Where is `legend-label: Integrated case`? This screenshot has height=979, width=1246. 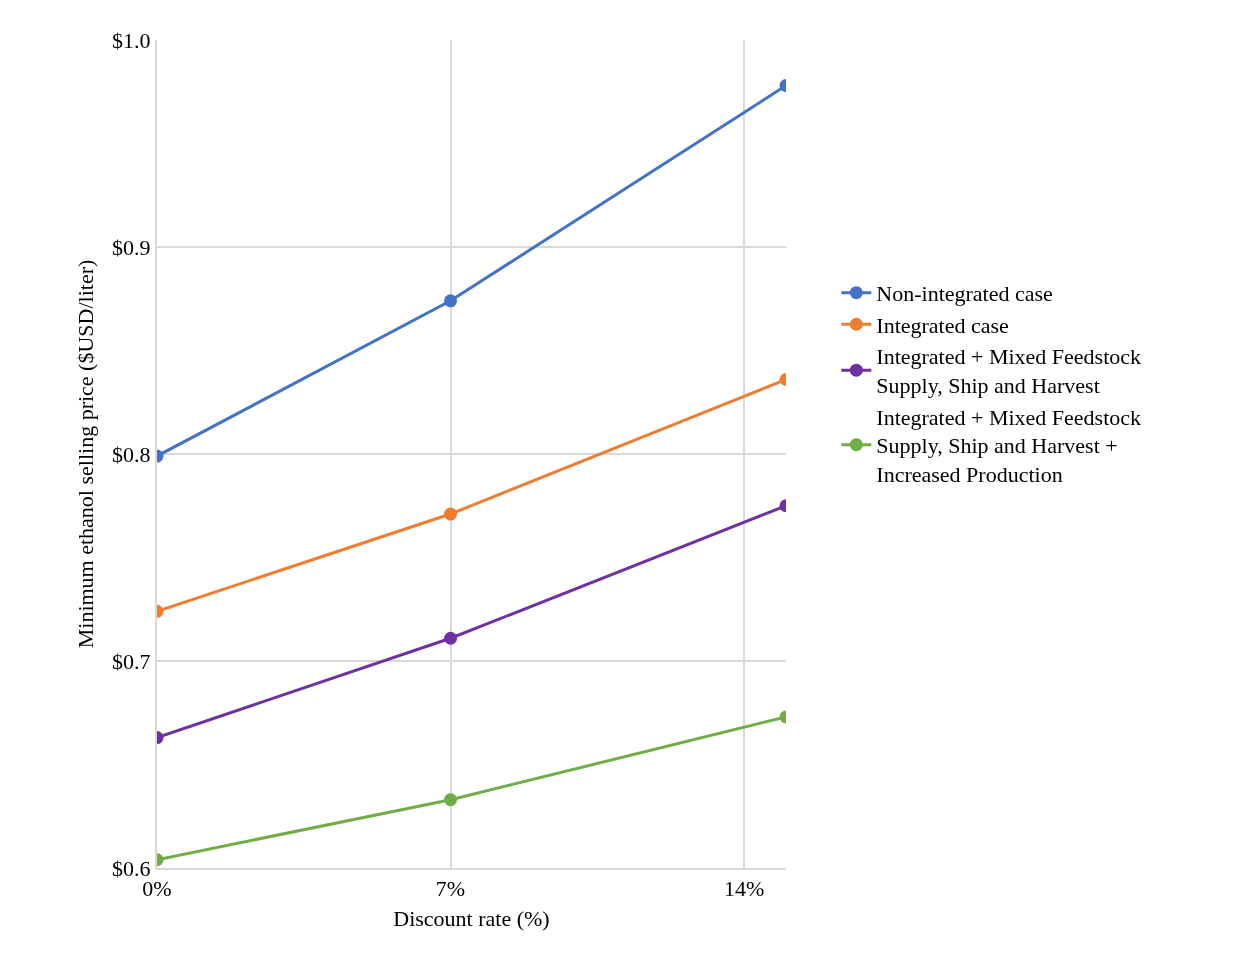
legend-label: Integrated case is located at coordinates (942, 325).